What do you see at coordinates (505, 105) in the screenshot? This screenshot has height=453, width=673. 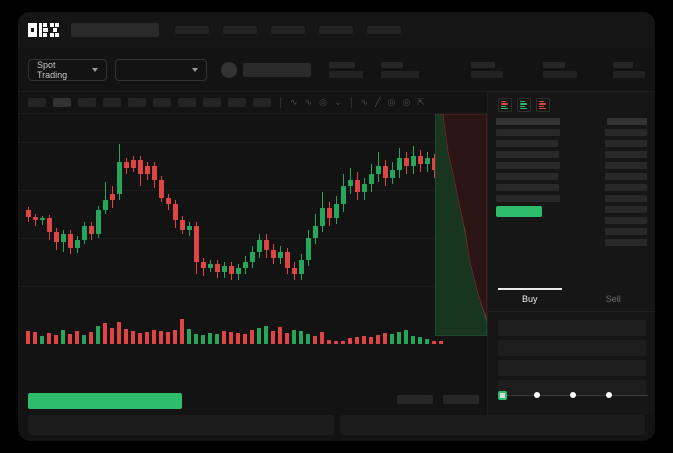 I see `orderbook-mode-both-icon` at bounding box center [505, 105].